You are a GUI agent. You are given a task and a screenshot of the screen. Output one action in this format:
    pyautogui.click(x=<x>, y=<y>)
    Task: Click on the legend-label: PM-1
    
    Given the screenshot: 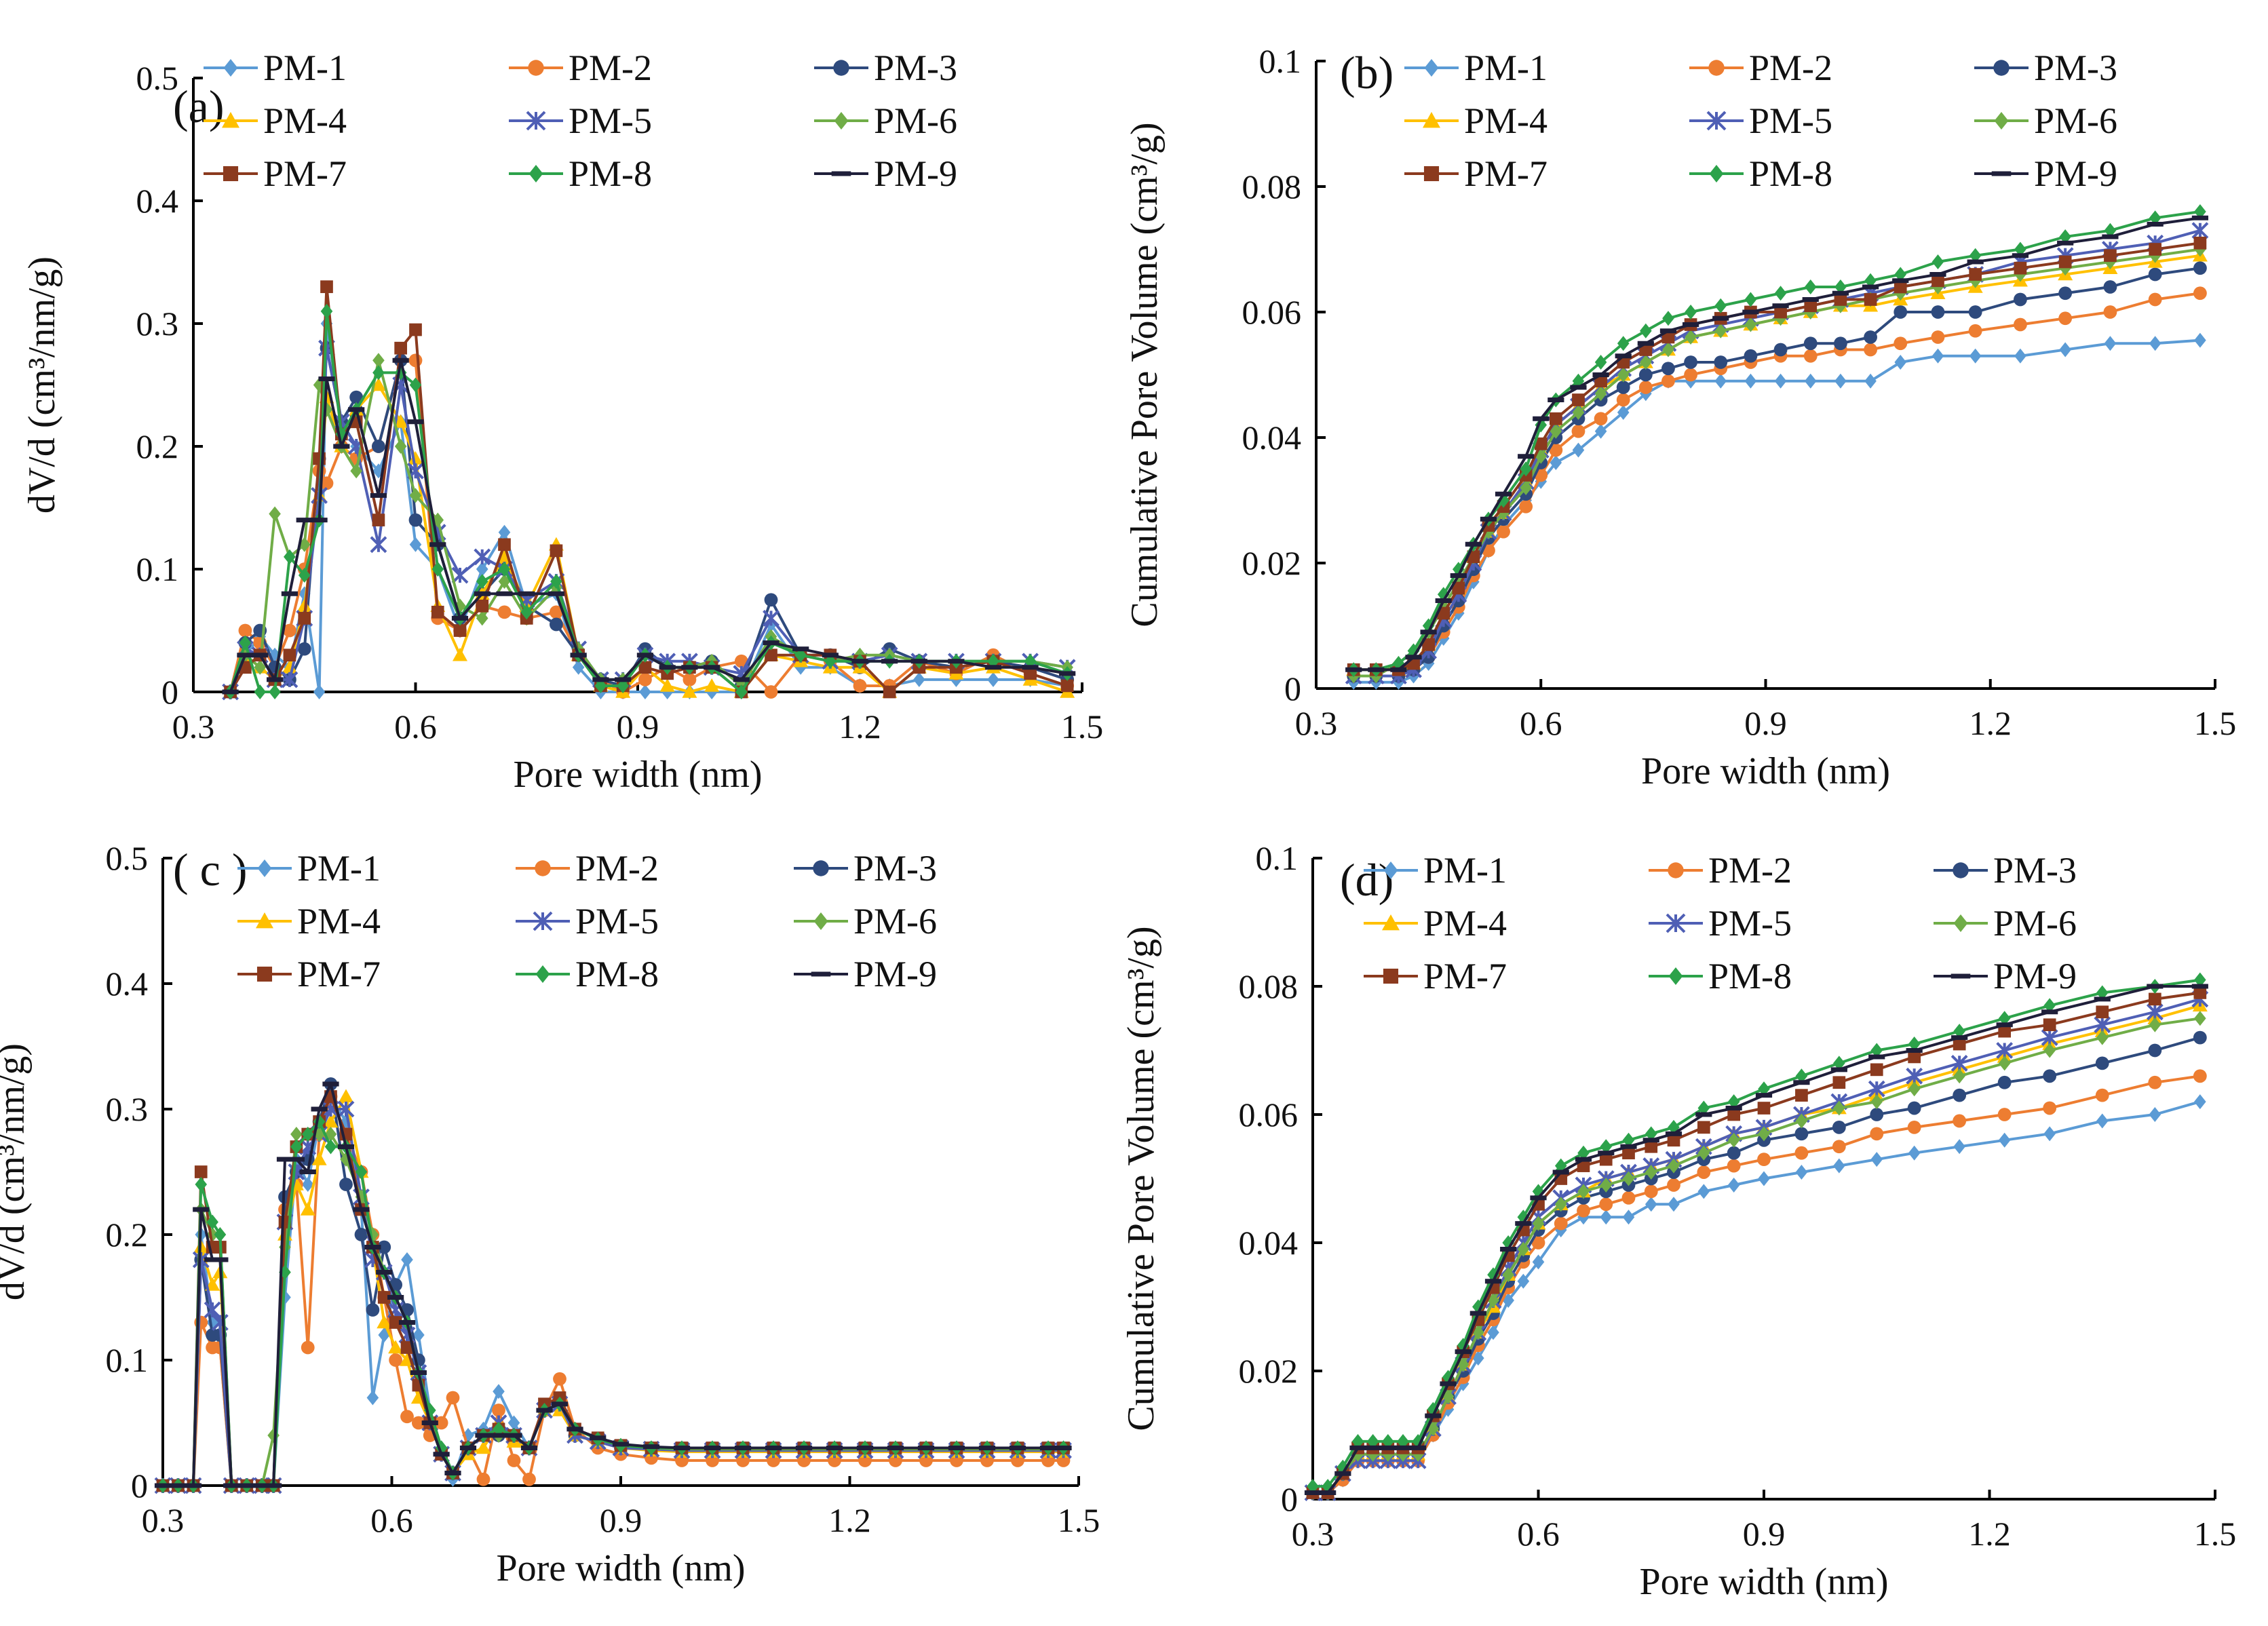 What is the action you would take?
    pyautogui.click(x=305, y=67)
    